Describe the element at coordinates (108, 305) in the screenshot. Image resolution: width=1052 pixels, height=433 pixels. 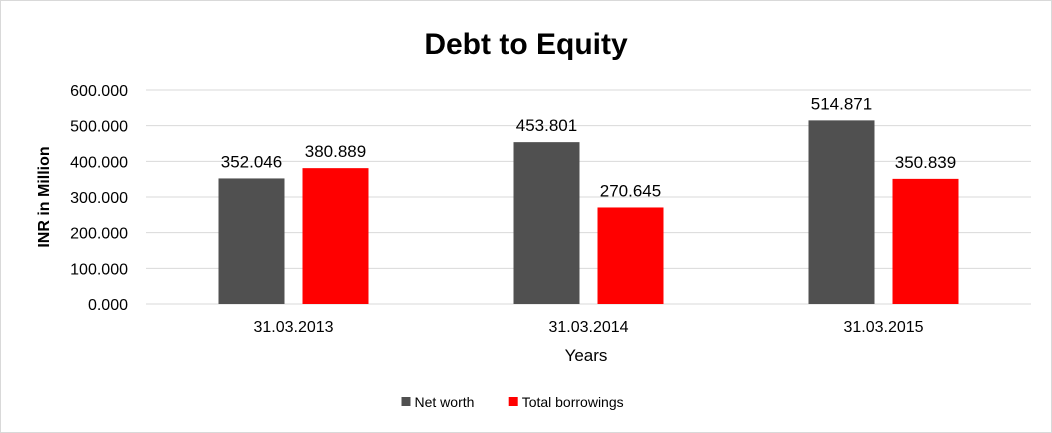
I see `y-tick-label: 0.000` at that location.